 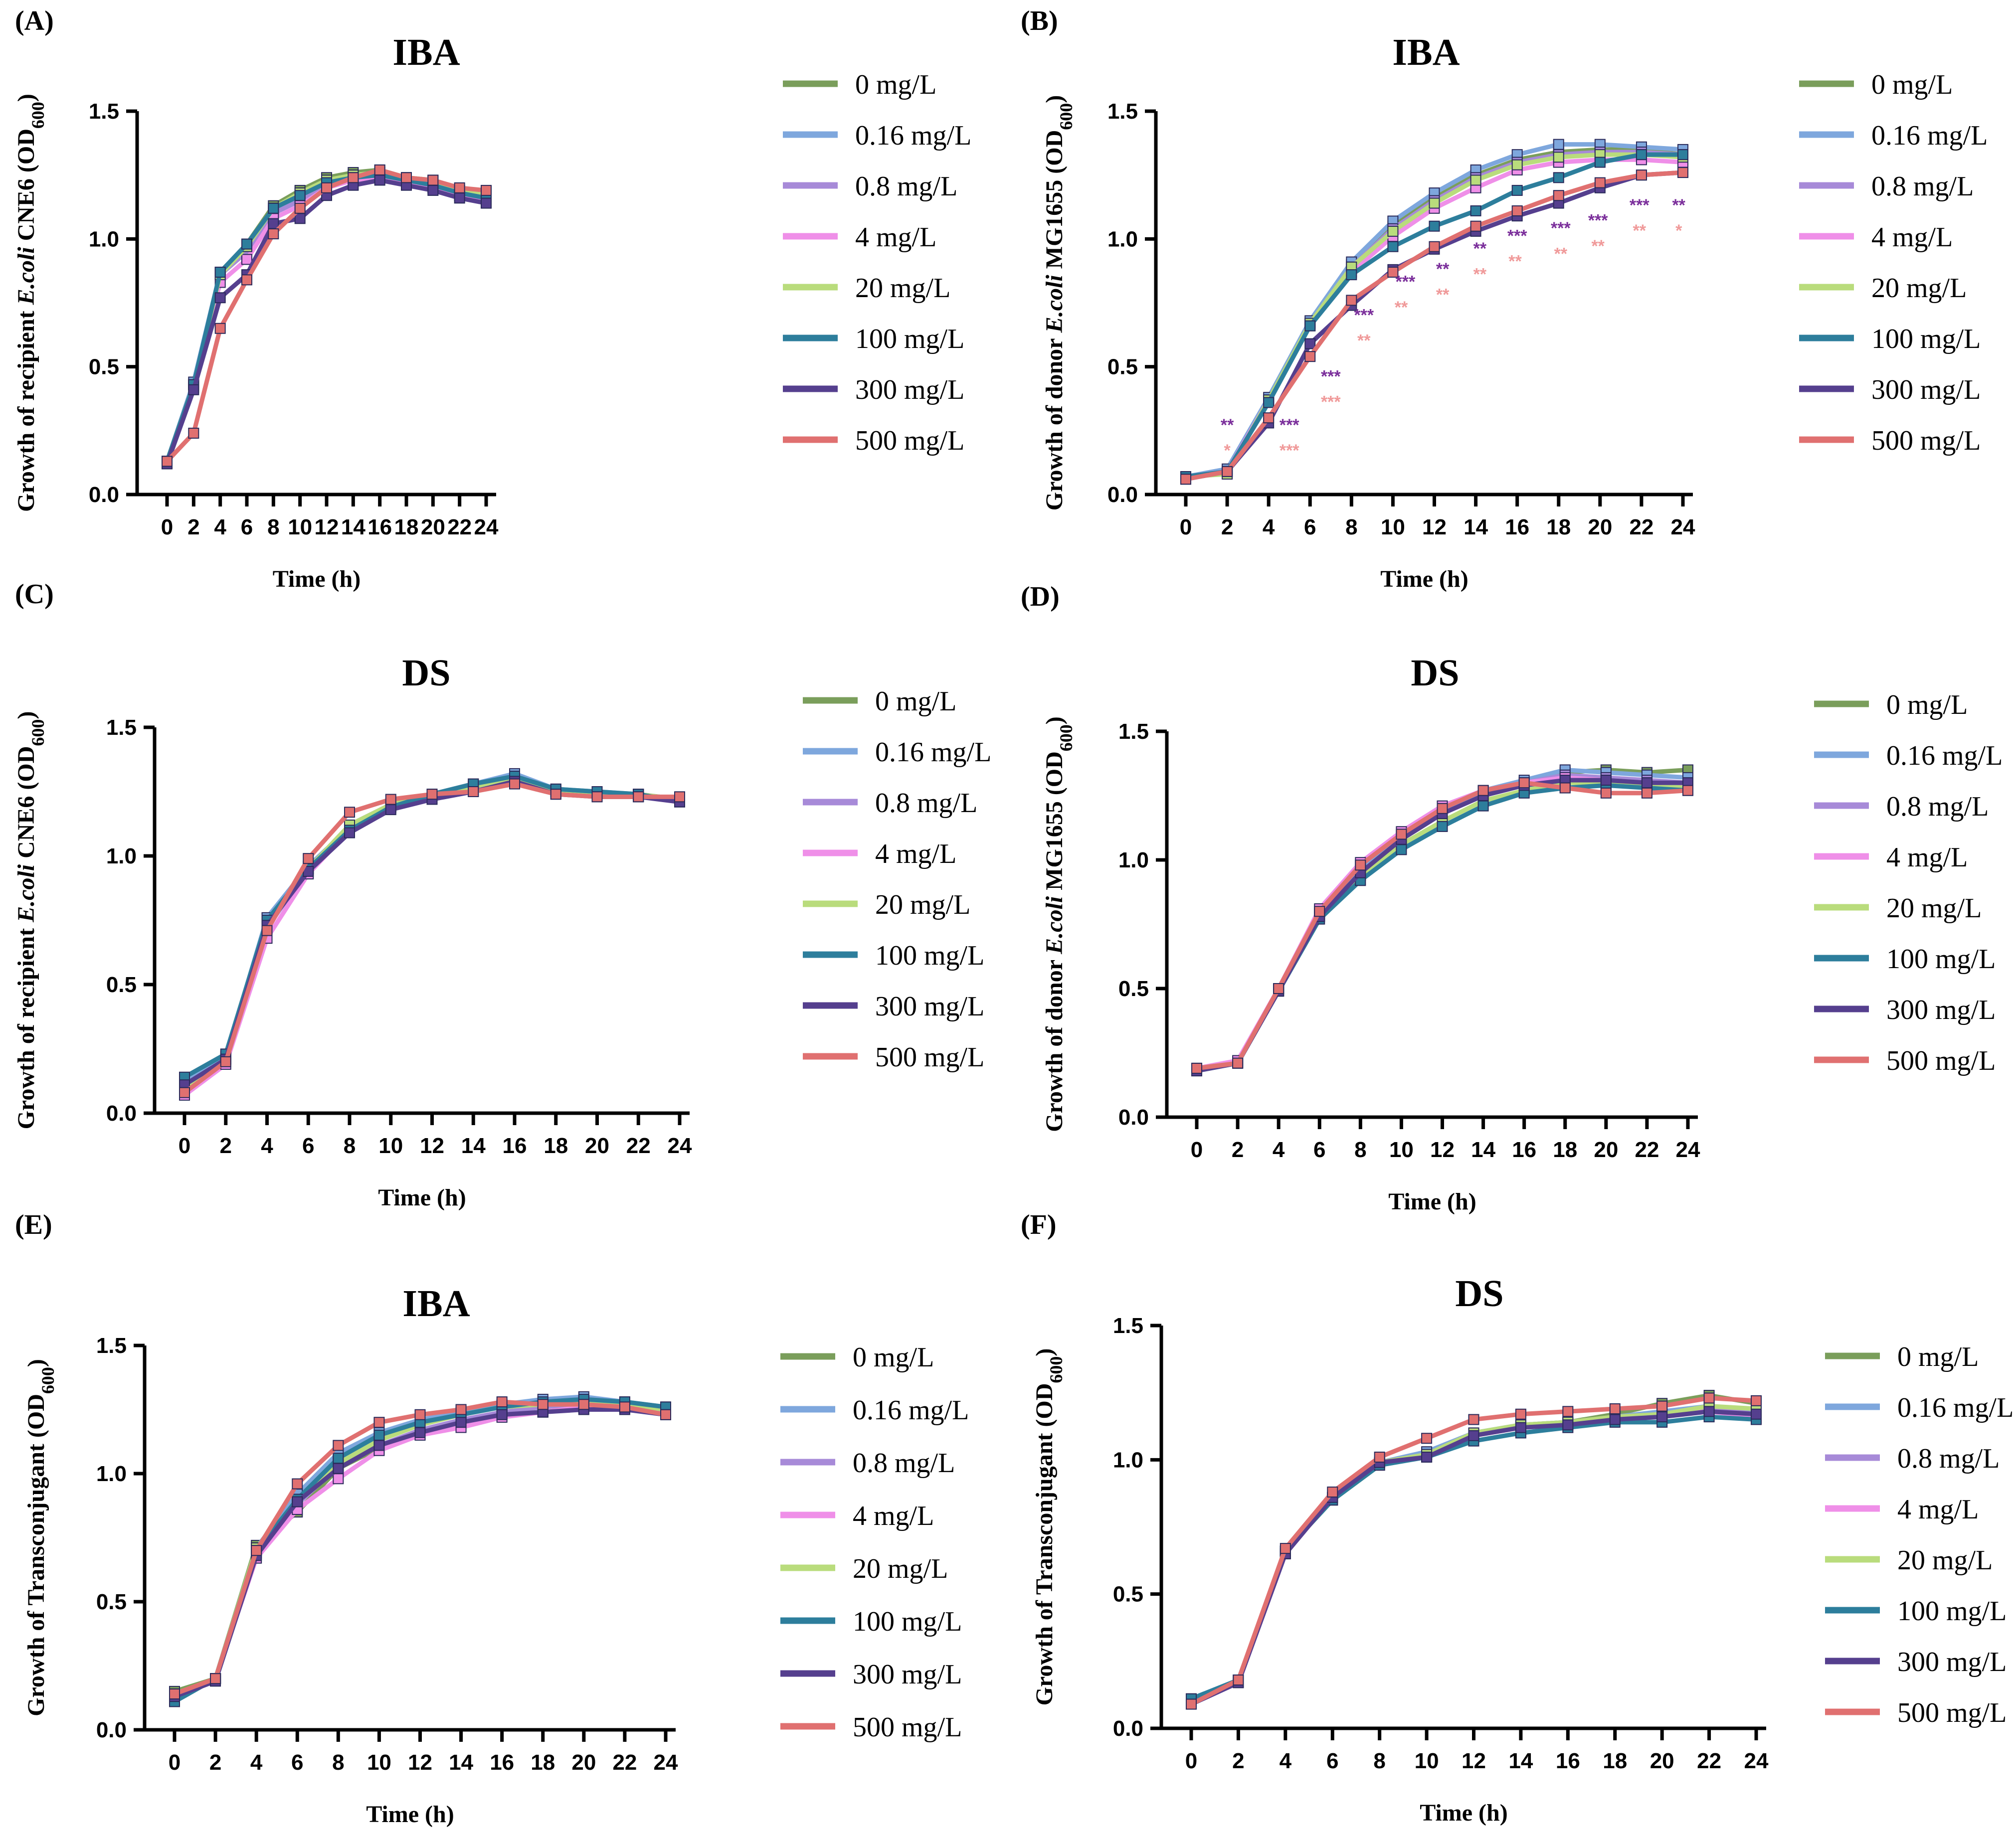 What do you see at coordinates (1479, 1294) in the screenshot?
I see `chart-title: DS` at bounding box center [1479, 1294].